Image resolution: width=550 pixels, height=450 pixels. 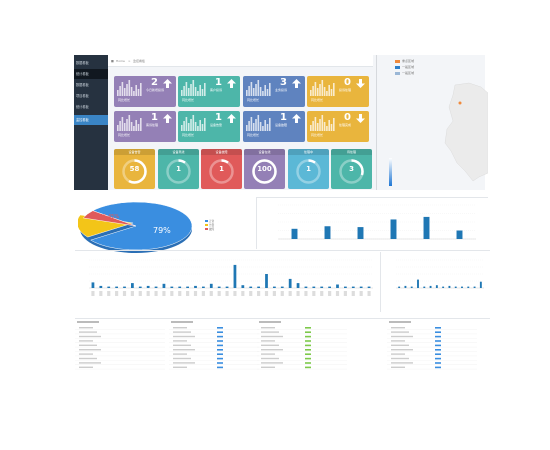 I want to click on tile-value: 1, so click(x=283, y=117).